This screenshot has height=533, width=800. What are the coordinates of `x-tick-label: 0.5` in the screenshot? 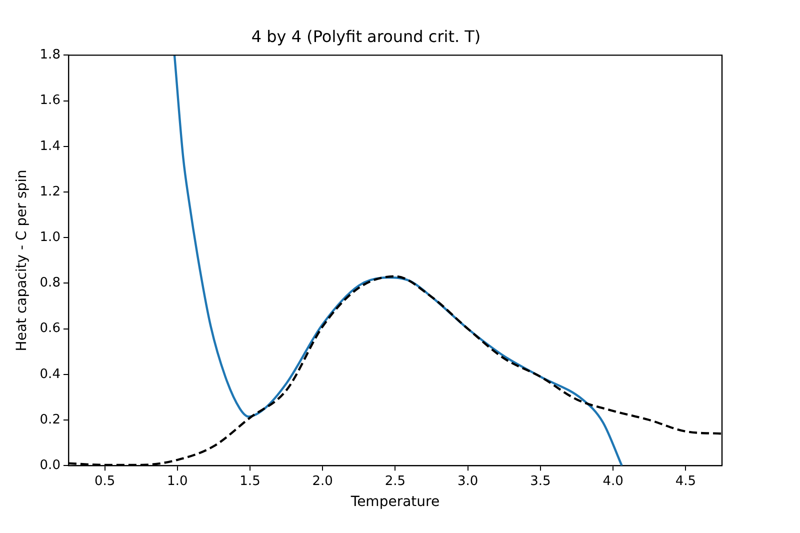 It's located at (105, 481).